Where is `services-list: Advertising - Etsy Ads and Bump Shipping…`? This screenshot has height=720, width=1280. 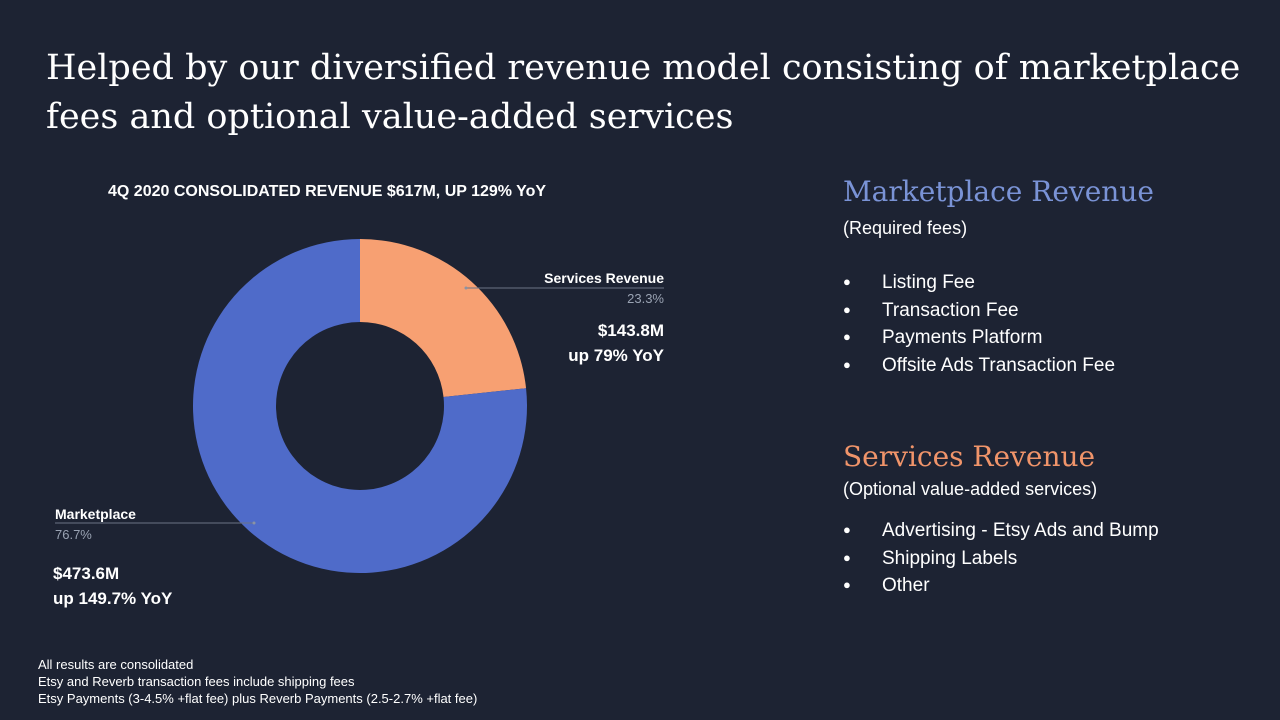
services-list: Advertising - Etsy Ads and Bump Shipping… is located at coordinates (1001, 558).